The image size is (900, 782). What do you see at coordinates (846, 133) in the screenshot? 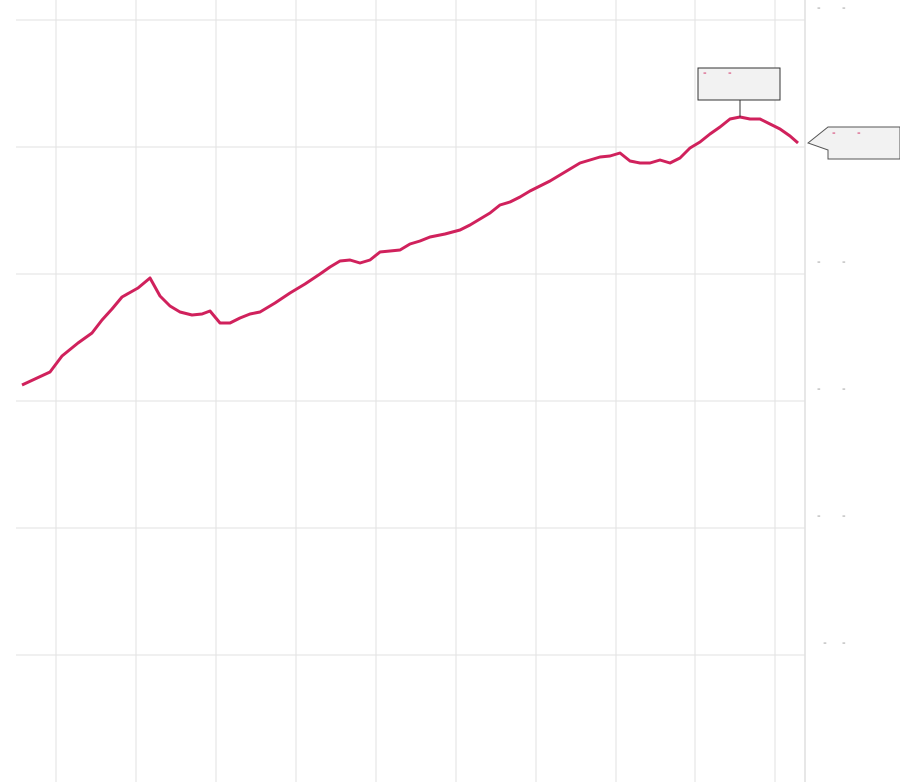
I see `callout-text: - -` at bounding box center [846, 133].